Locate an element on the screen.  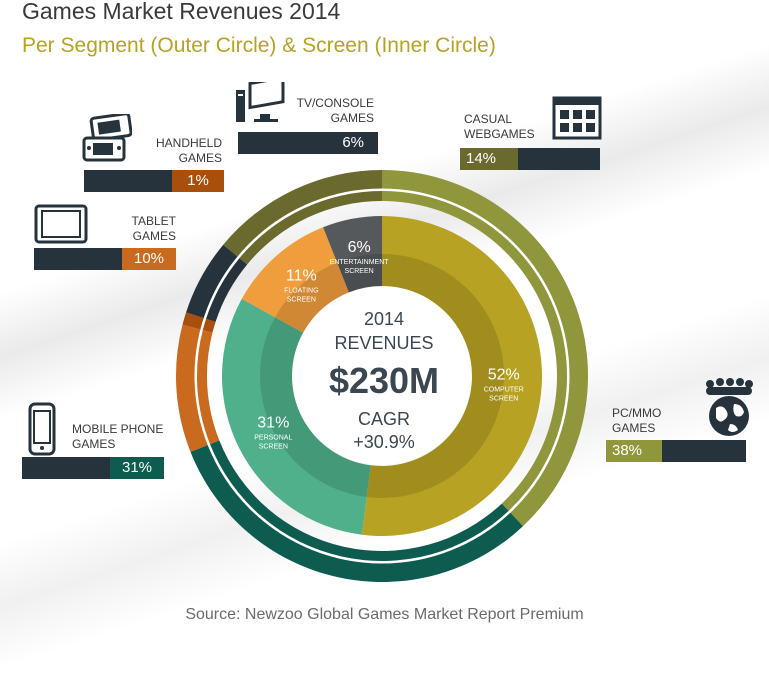
outer-slice-tv-console-games is located at coordinates (212, 281).